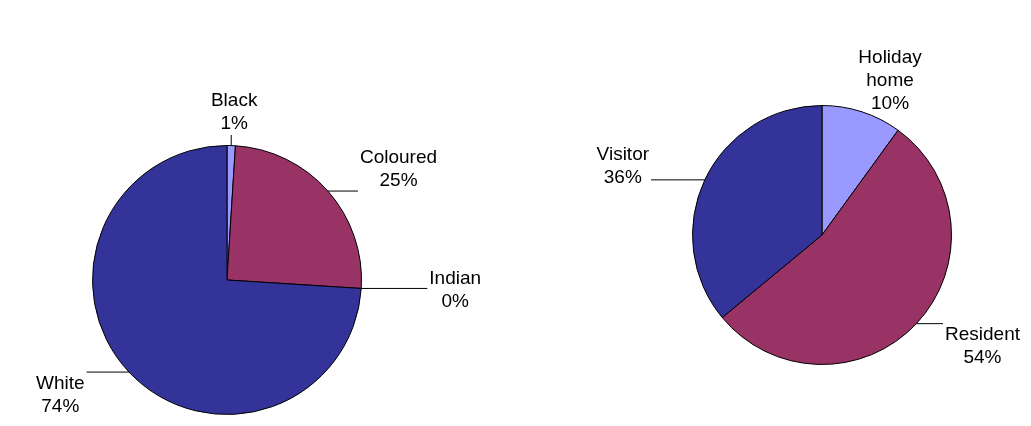  I want to click on data-label: 74%, so click(60, 405).